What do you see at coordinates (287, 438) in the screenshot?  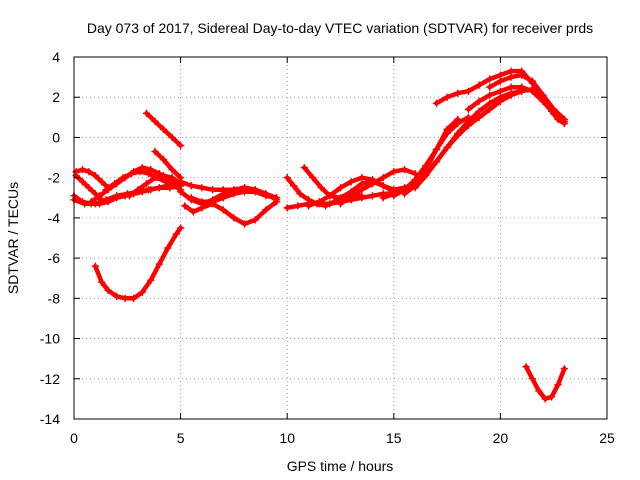 I see `x-tick-label: 10` at bounding box center [287, 438].